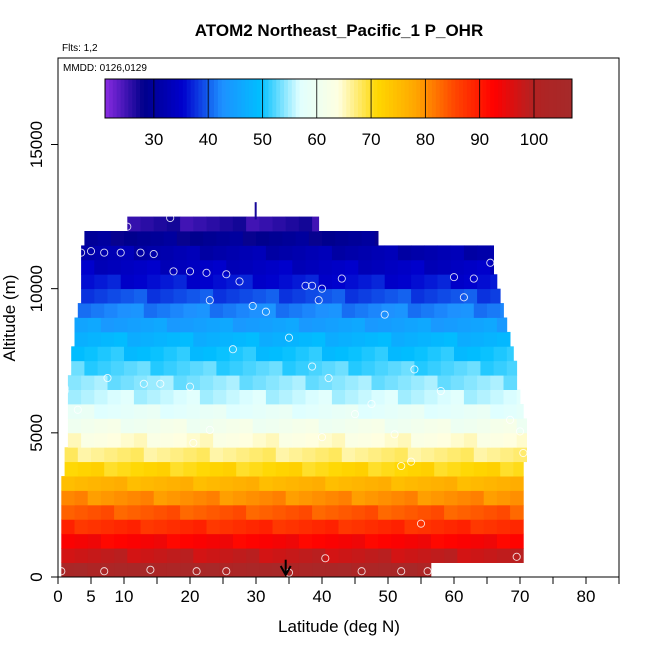  Describe the element at coordinates (285, 568) in the screenshot. I see `latitude-marker` at that location.